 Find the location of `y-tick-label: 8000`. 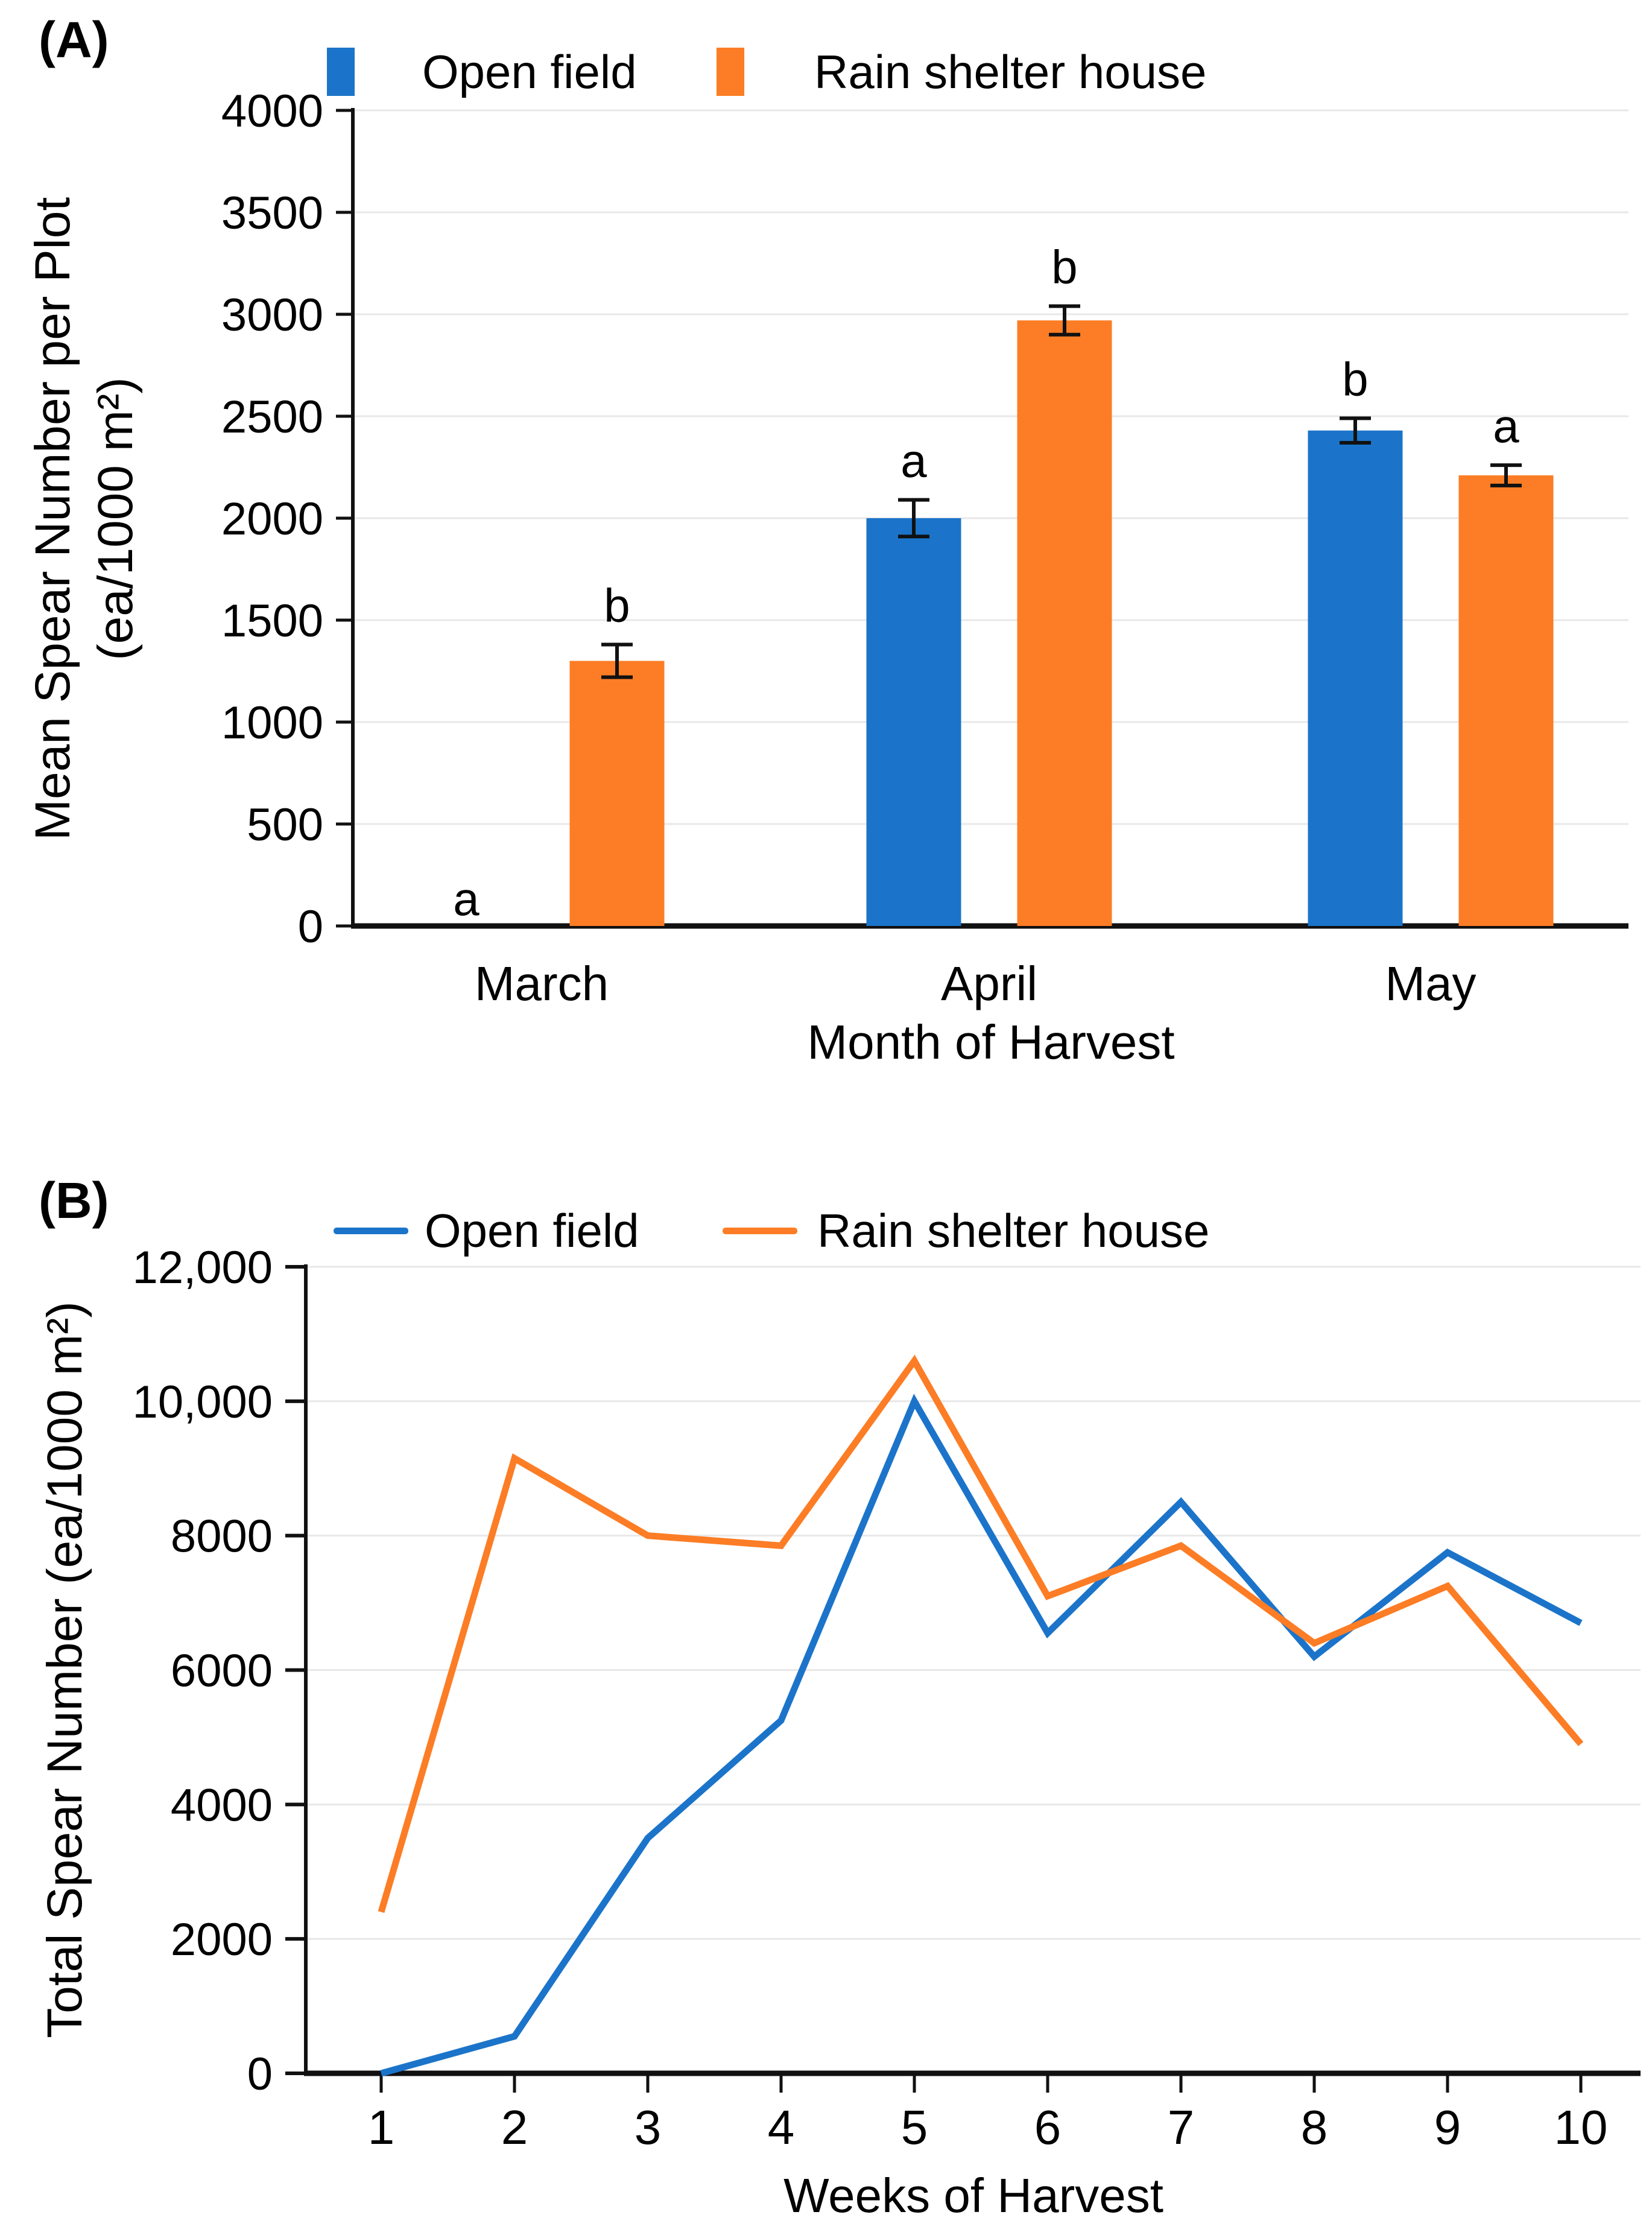

y-tick-label: 8000 is located at coordinates (222, 1536).